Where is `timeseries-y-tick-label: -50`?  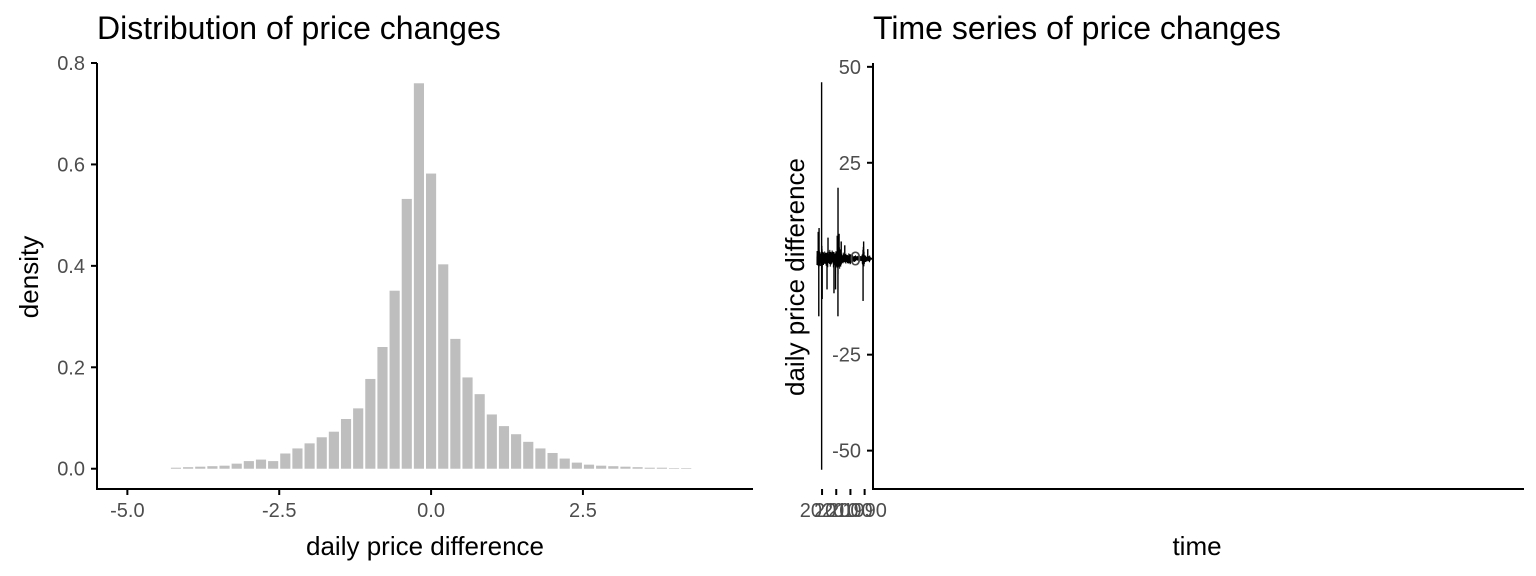
timeseries-y-tick-label: -50 is located at coordinates (846, 452).